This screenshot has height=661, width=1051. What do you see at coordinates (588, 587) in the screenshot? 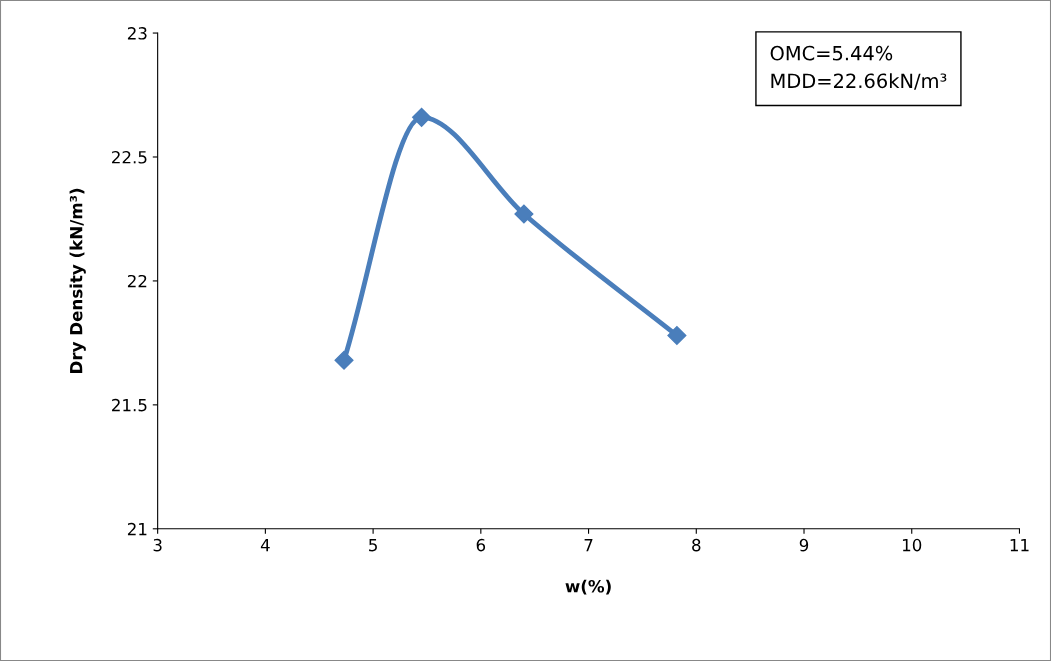
I see `x-axis-title: w(%)` at bounding box center [588, 587].